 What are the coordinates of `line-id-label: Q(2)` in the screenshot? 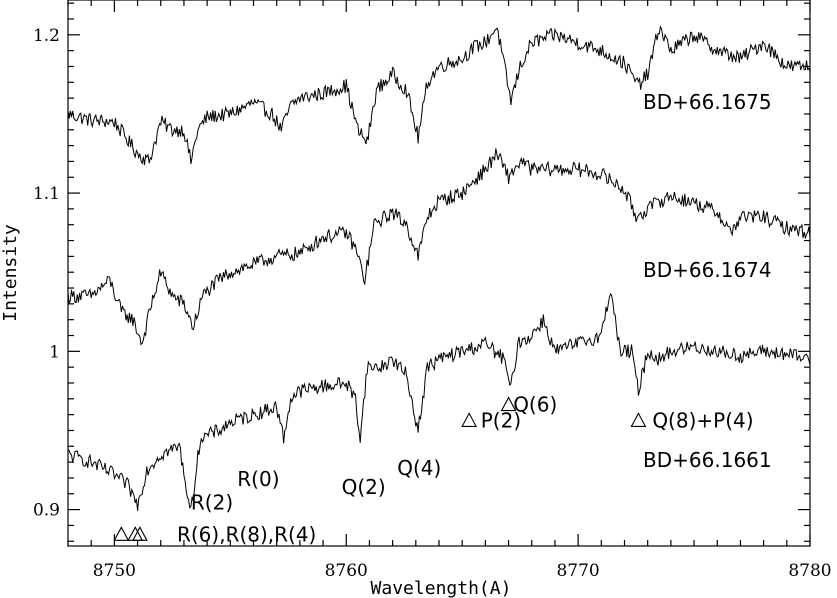 It's located at (364, 487).